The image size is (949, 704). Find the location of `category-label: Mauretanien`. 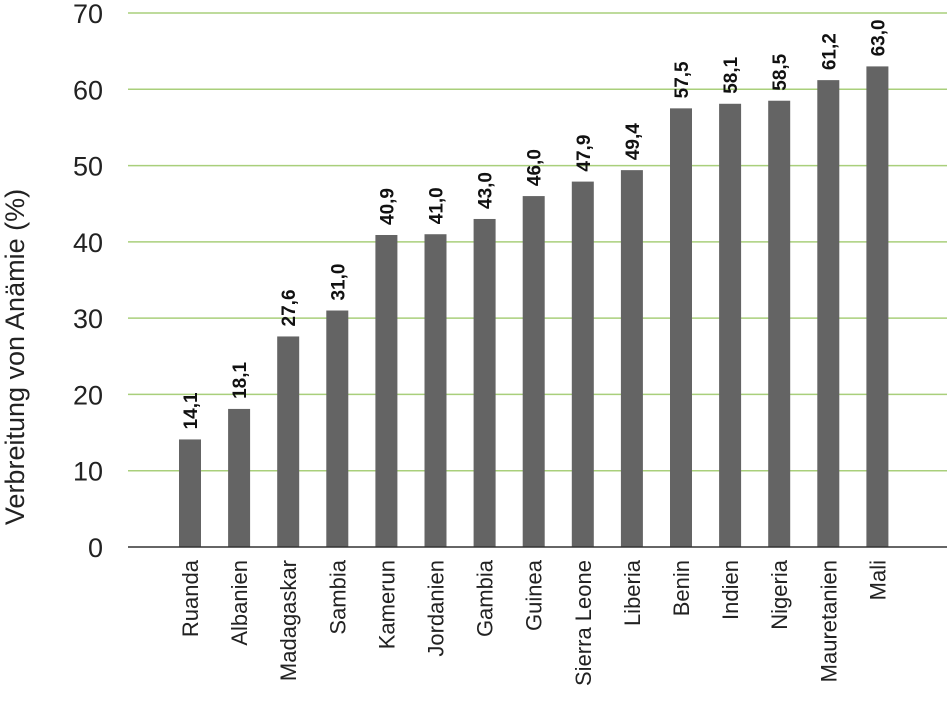

category-label: Mauretanien is located at coordinates (828, 621).